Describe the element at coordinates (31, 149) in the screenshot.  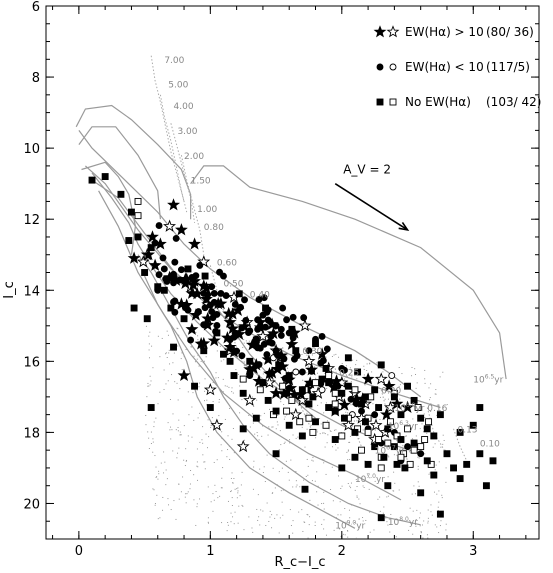
I see `y-tick-label: 10` at that location.